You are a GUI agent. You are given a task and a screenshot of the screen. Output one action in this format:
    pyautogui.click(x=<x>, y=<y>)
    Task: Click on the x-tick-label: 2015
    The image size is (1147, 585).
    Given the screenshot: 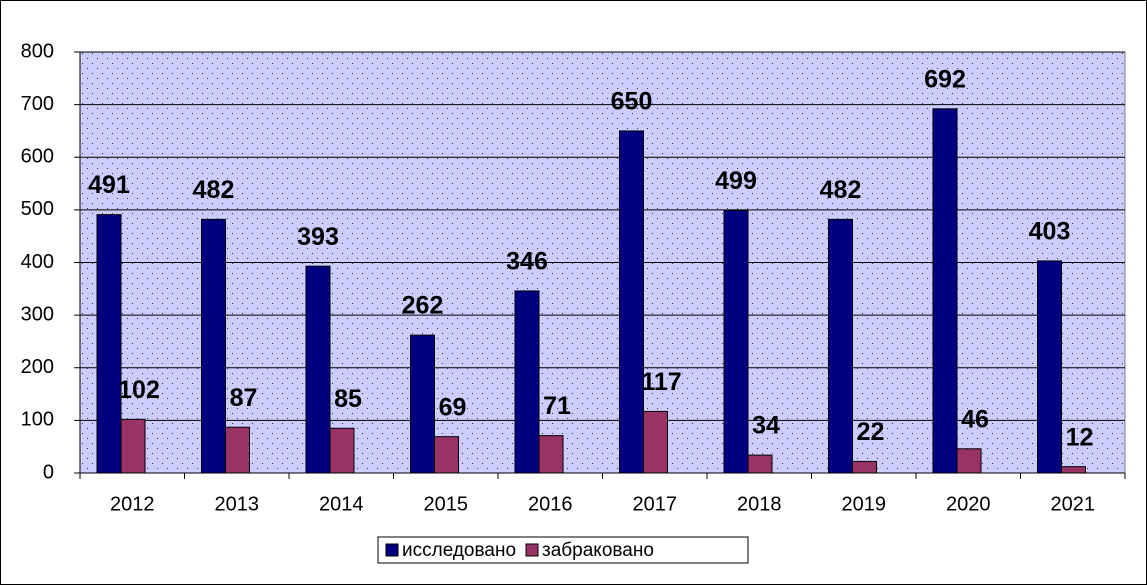 What is the action you would take?
    pyautogui.click(x=446, y=504)
    